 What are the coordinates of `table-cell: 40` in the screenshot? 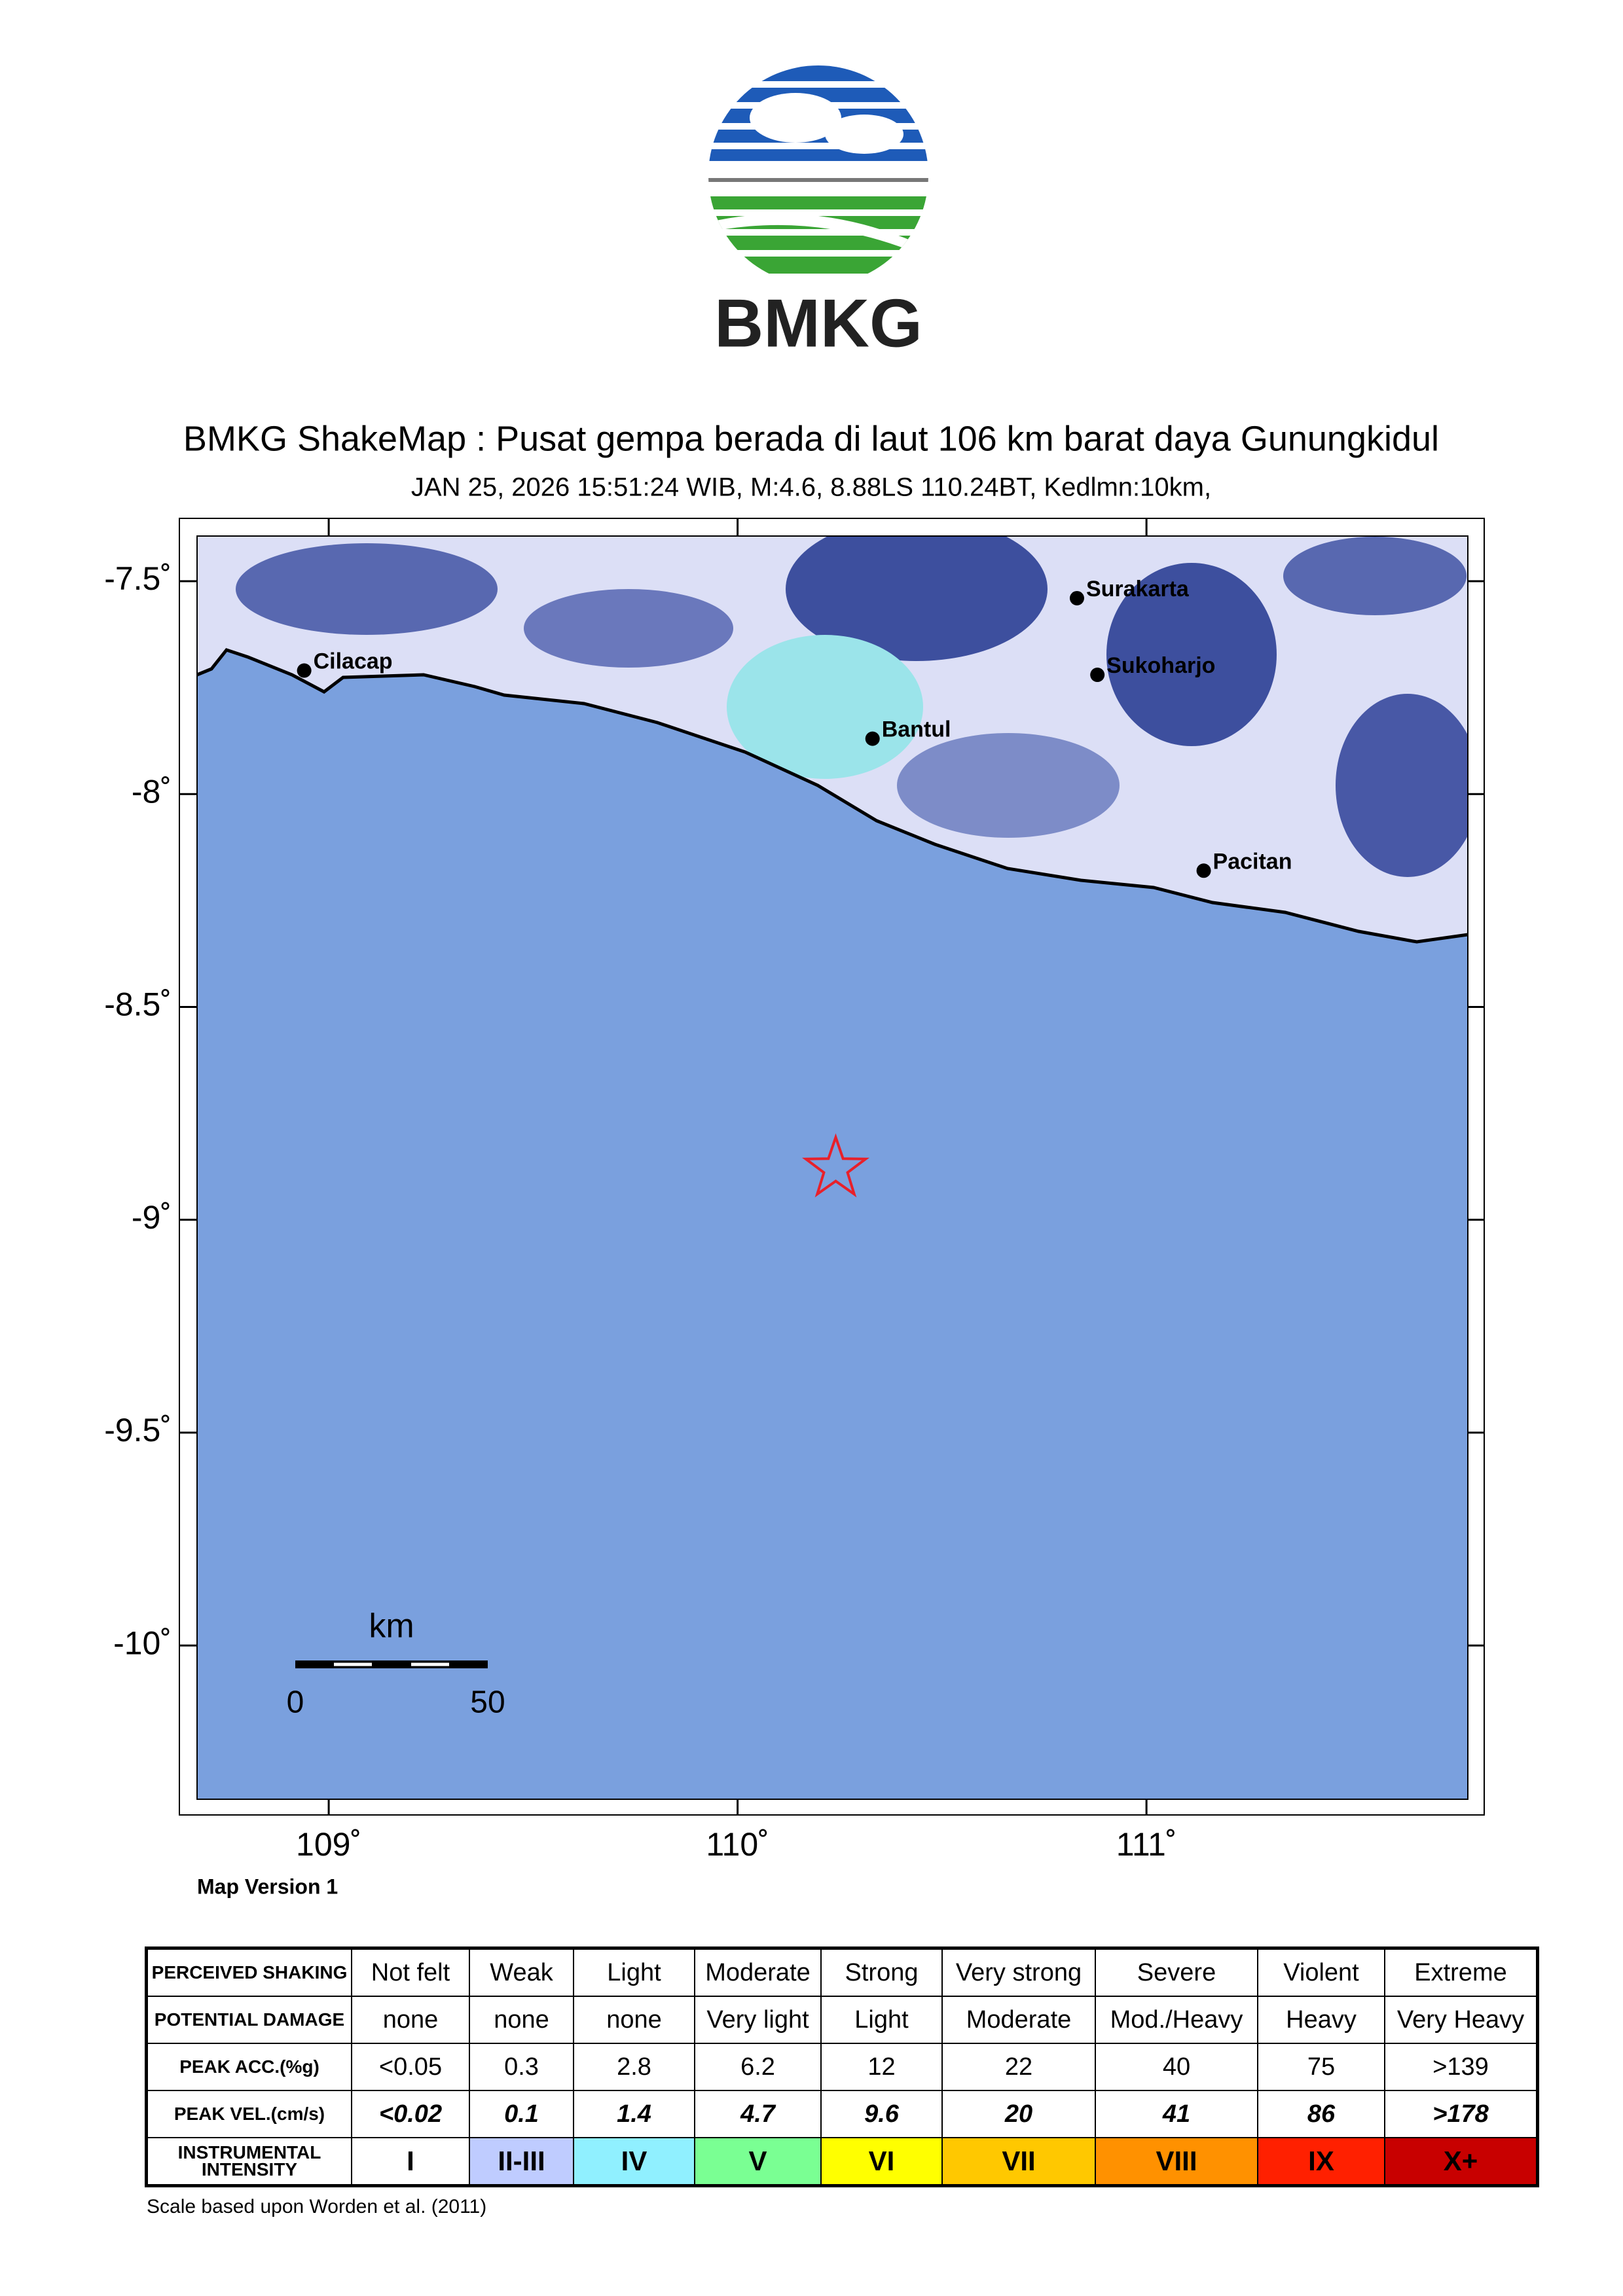 It's located at (1176, 2067).